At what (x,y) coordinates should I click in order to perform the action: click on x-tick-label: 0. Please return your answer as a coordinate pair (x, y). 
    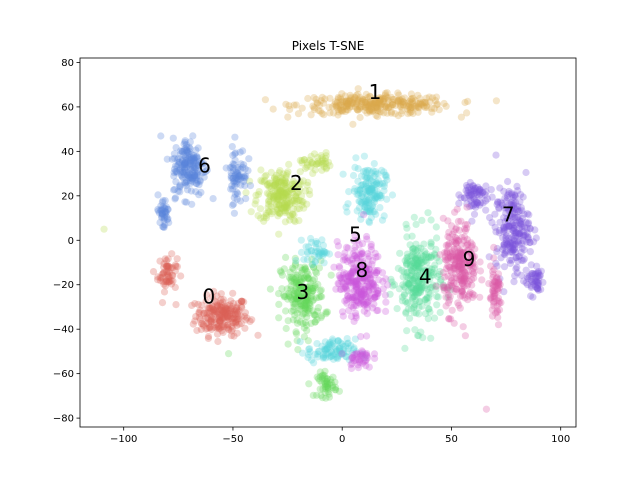
    Looking at the image, I should click on (342, 439).